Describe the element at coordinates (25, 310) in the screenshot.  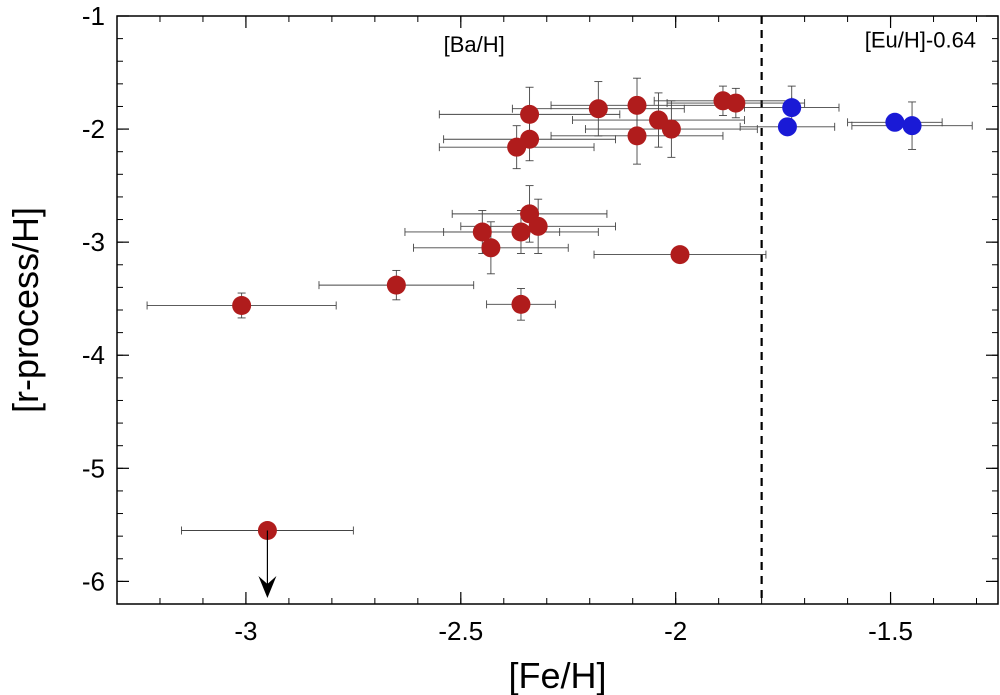
I see `y-axis-label: [r-process/H]` at that location.